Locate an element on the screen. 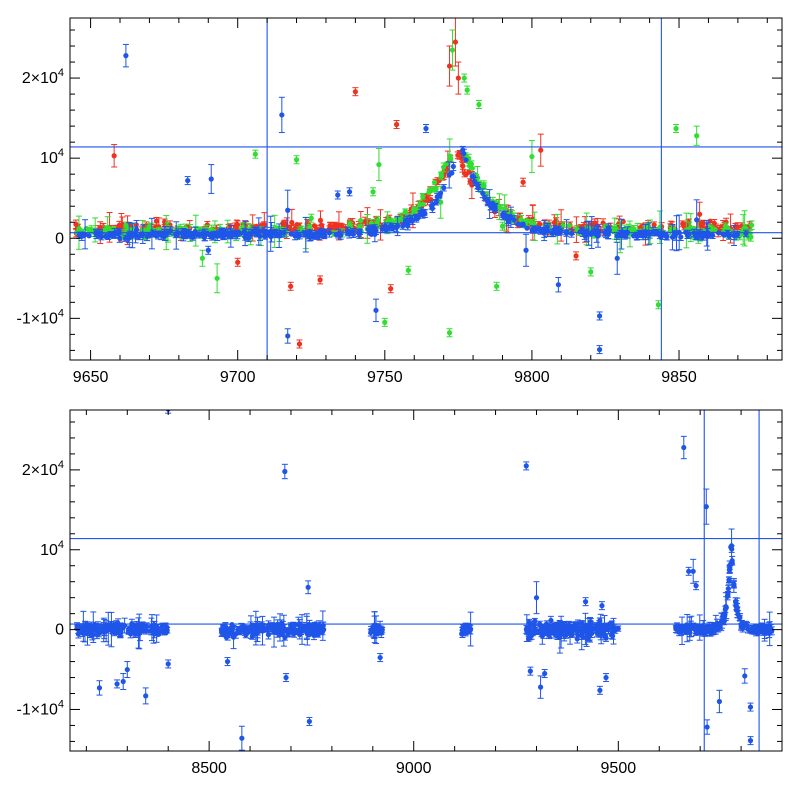 The image size is (800, 800). x-tick-label: 9650 is located at coordinates (91, 377).